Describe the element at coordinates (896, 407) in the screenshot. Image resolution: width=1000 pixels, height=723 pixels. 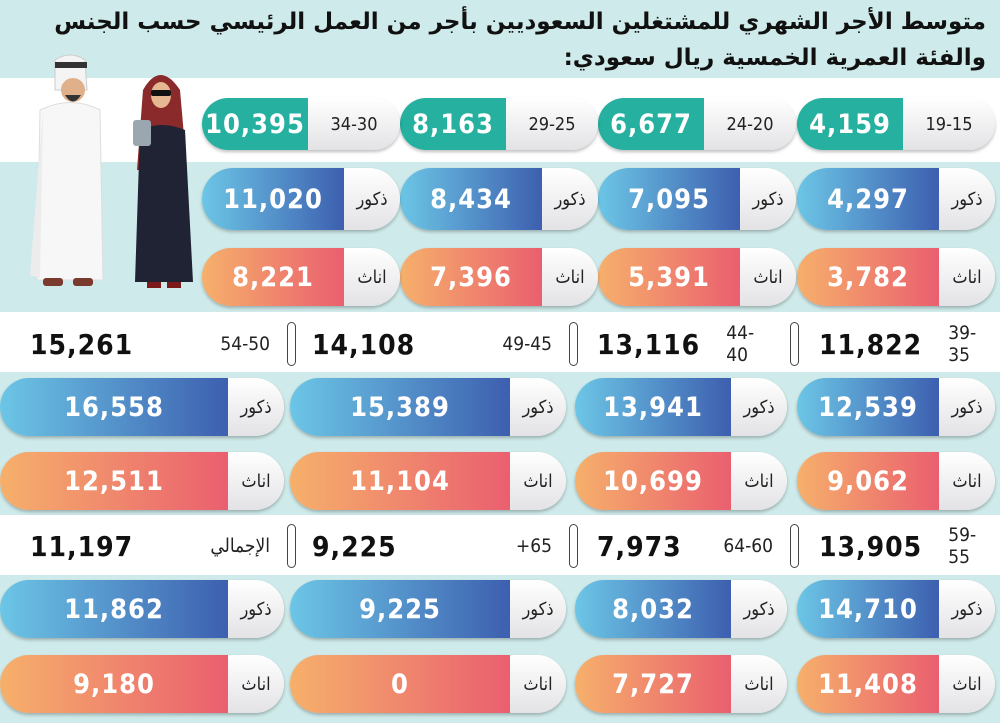
I see `male-pill: 12,539 ذكور` at that location.